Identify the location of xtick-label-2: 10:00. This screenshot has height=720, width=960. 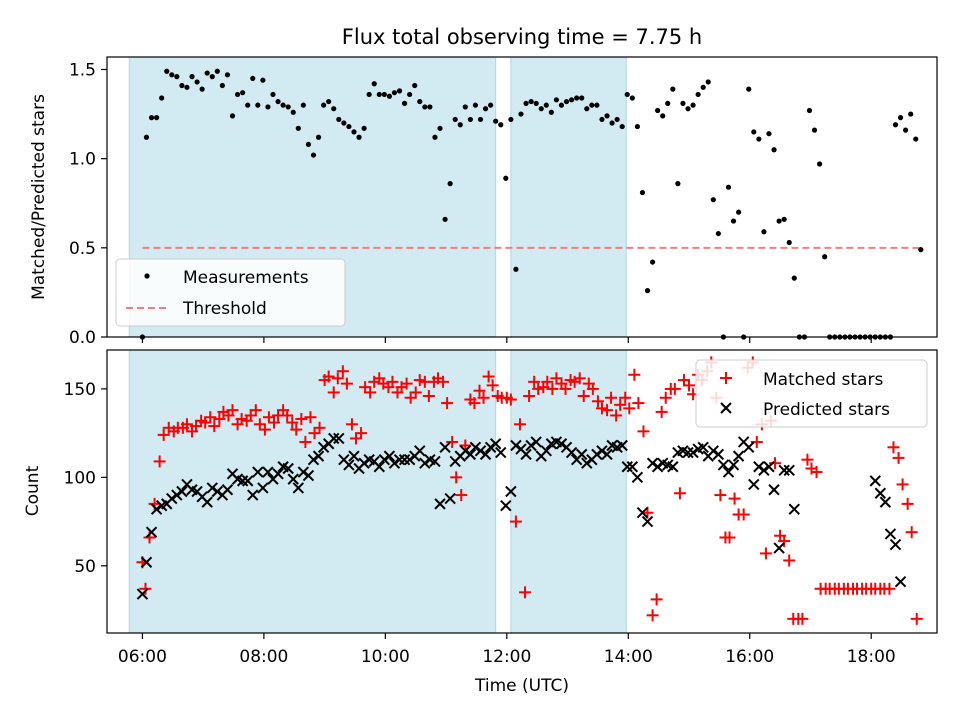
(385, 657).